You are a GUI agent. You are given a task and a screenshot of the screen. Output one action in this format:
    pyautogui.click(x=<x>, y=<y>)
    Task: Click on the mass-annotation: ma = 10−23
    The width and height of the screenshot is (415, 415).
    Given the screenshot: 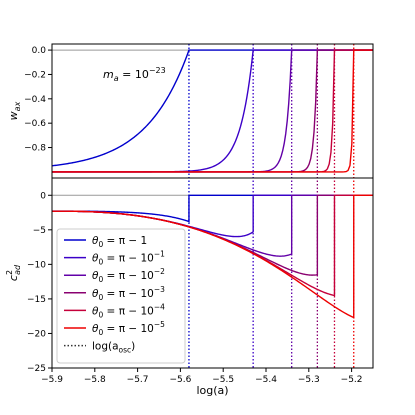 What is the action you would take?
    pyautogui.click(x=134, y=74)
    